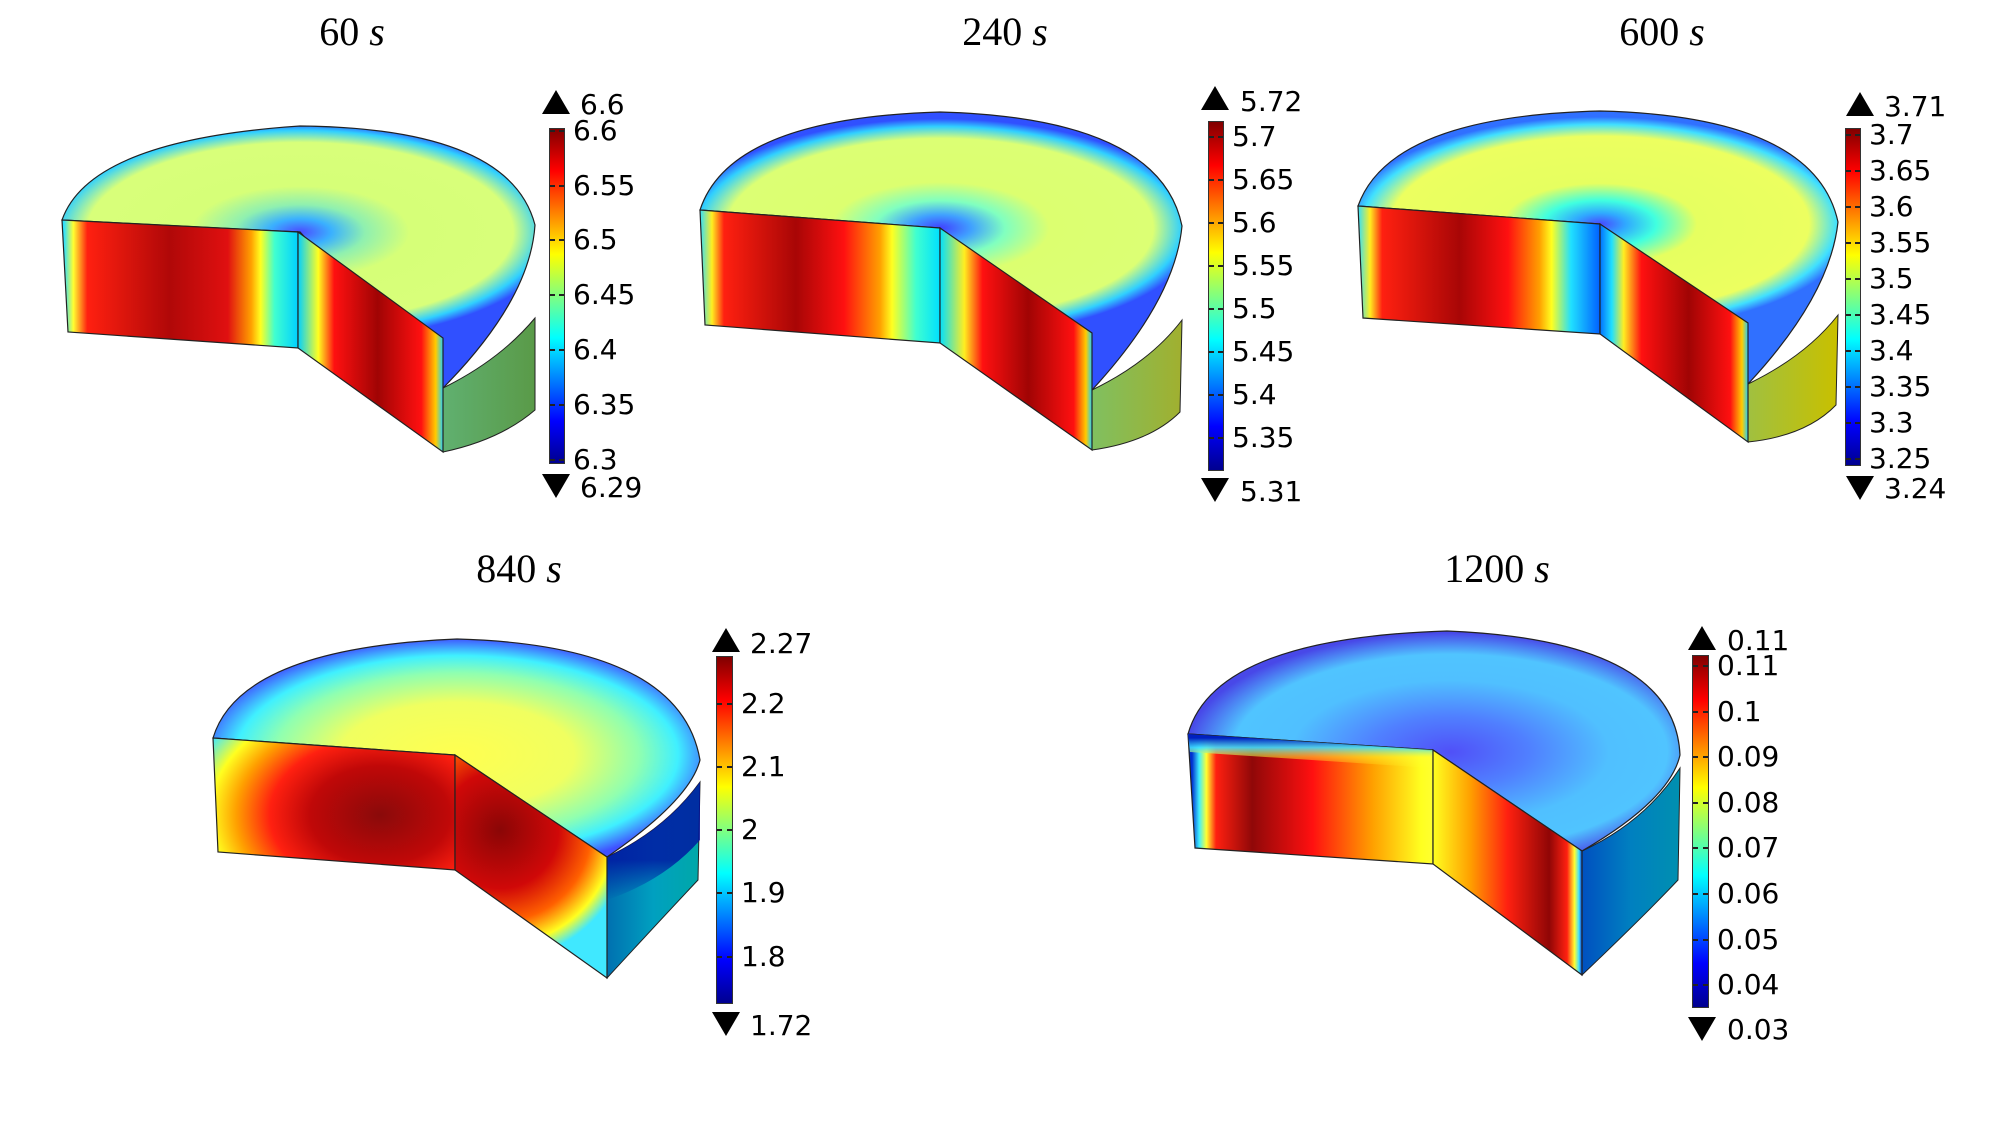 This screenshot has height=1129, width=2009. I want to click on colorbar-tick-label: 1.9, so click(763, 892).